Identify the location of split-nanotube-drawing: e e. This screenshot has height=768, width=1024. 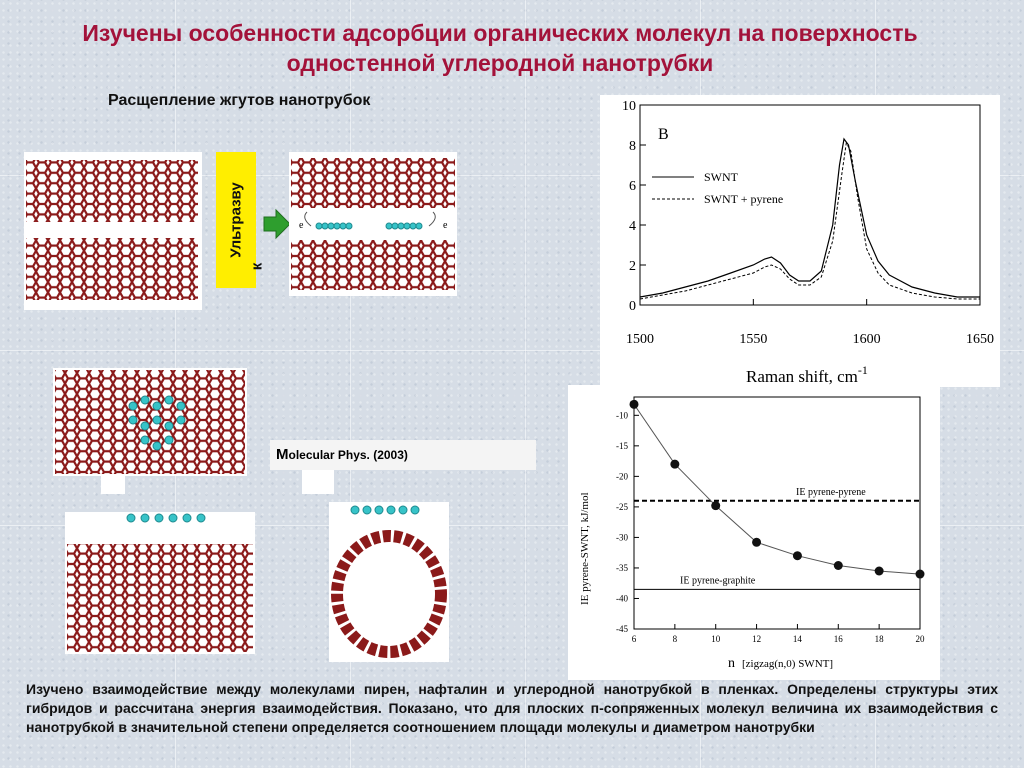
(373, 224).